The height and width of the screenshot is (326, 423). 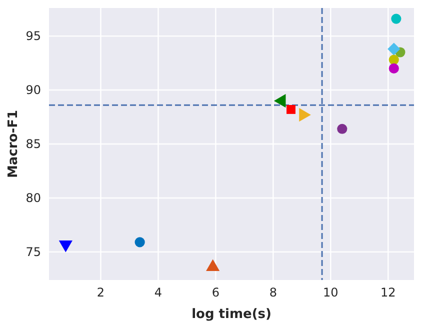 What do you see at coordinates (158, 293) in the screenshot?
I see `x-tick-label: 4` at bounding box center [158, 293].